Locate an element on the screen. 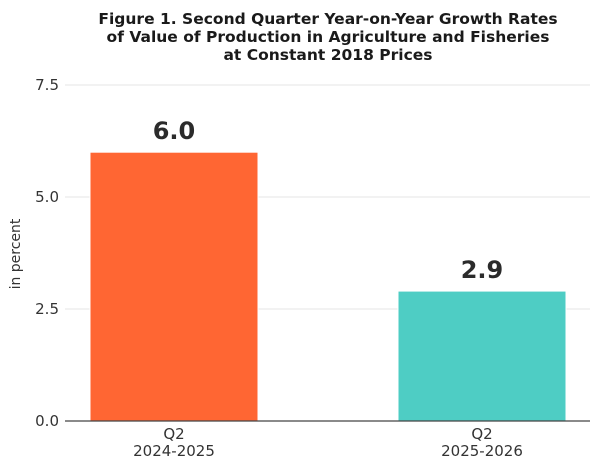 Image resolution: width=600 pixels, height=470 pixels. data-label: 2.9 is located at coordinates (482, 270).